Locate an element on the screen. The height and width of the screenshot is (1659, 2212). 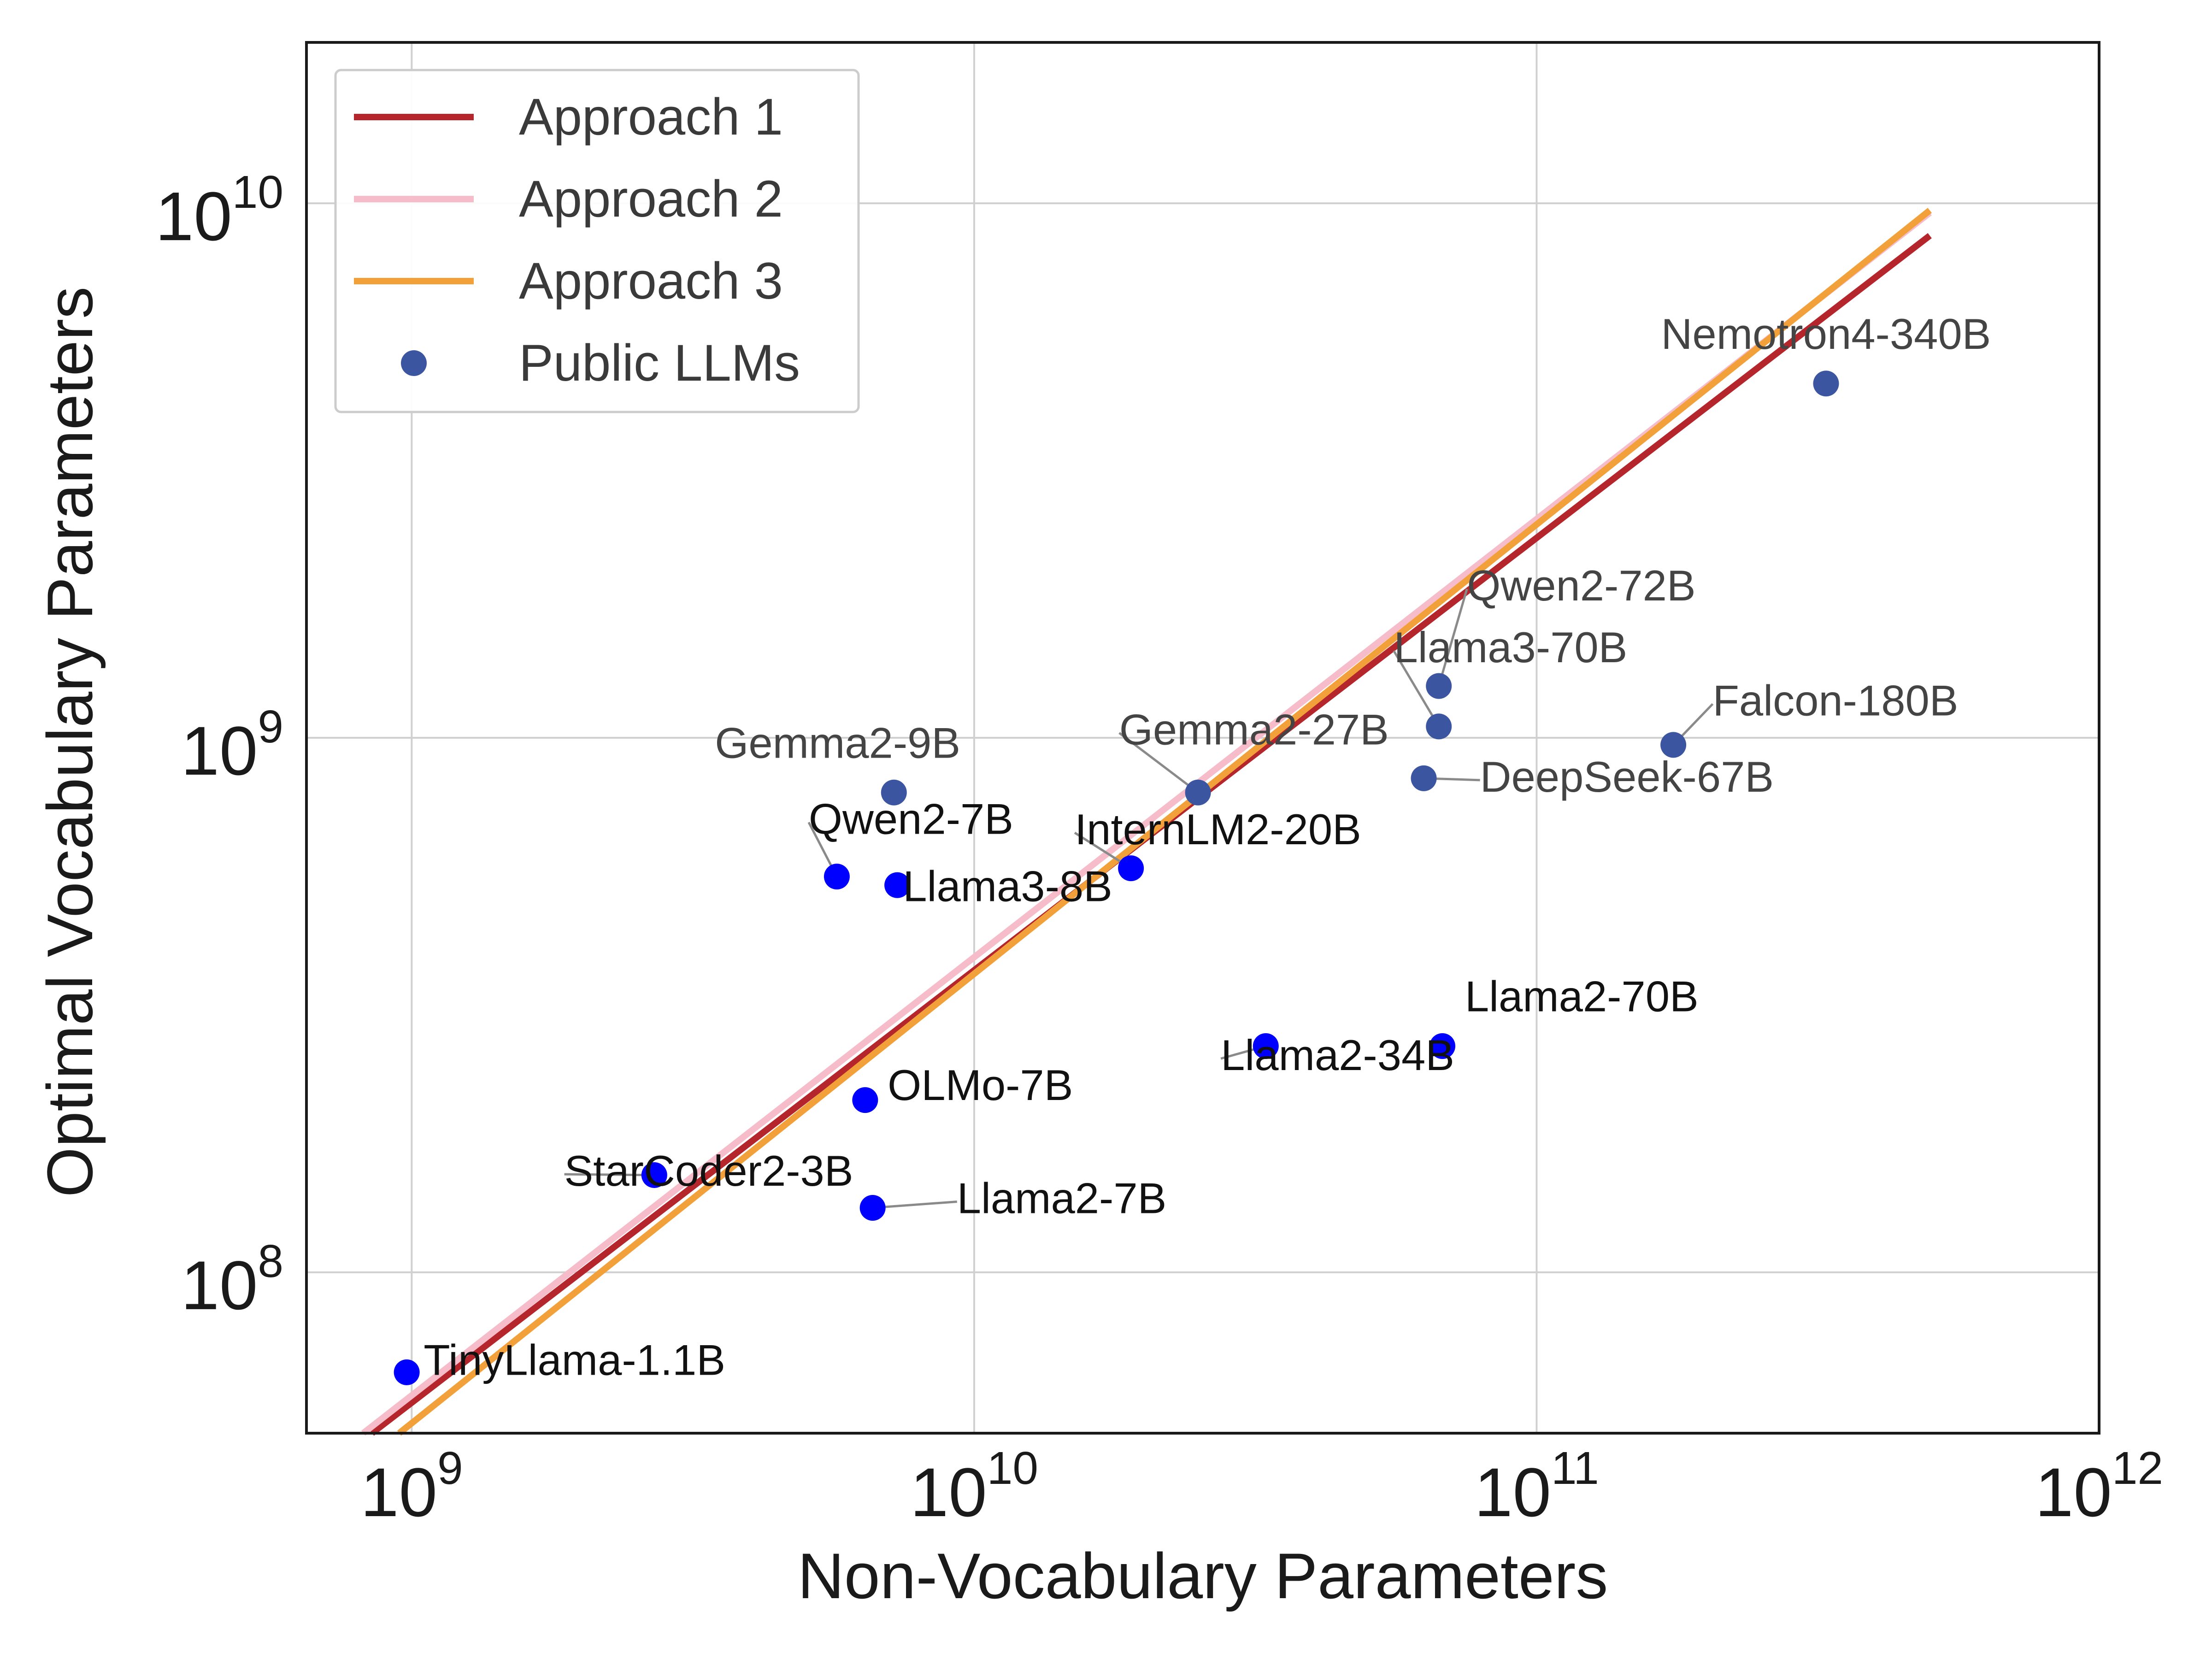
legend-label: Approach 3 is located at coordinates (651, 281).